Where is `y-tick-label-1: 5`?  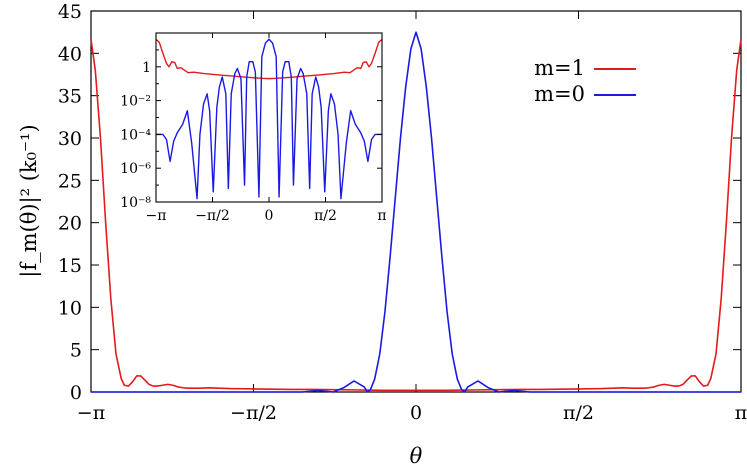 y-tick-label-1: 5 is located at coordinates (76, 351).